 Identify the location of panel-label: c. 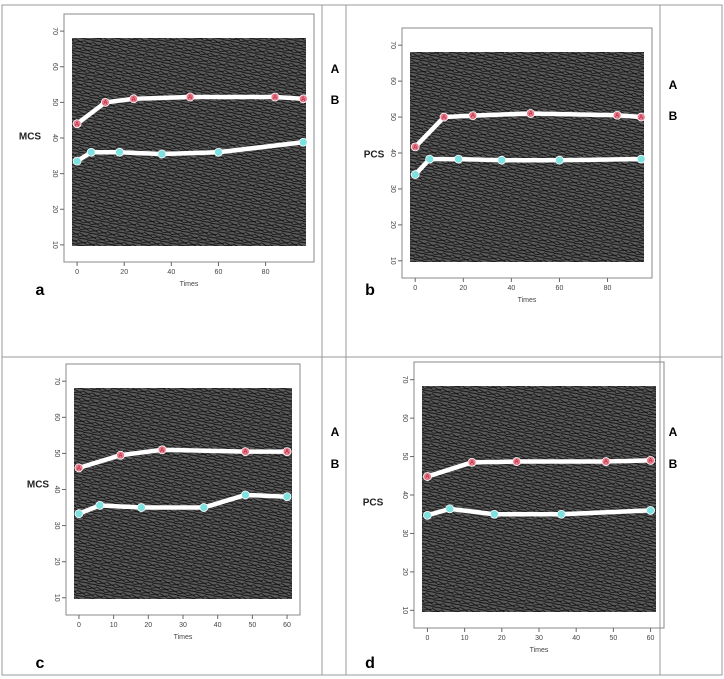
(40, 663).